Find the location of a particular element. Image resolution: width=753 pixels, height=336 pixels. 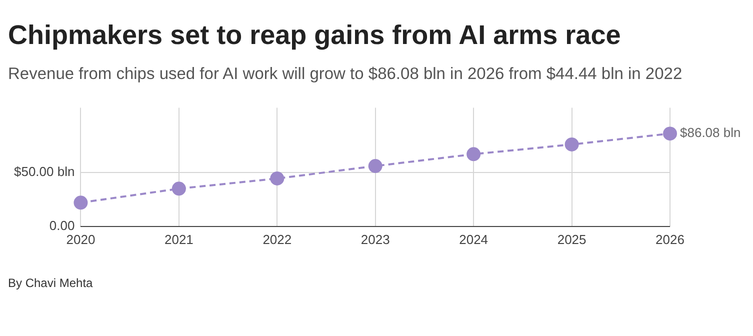

x-tick-label: 2024 is located at coordinates (473, 239).